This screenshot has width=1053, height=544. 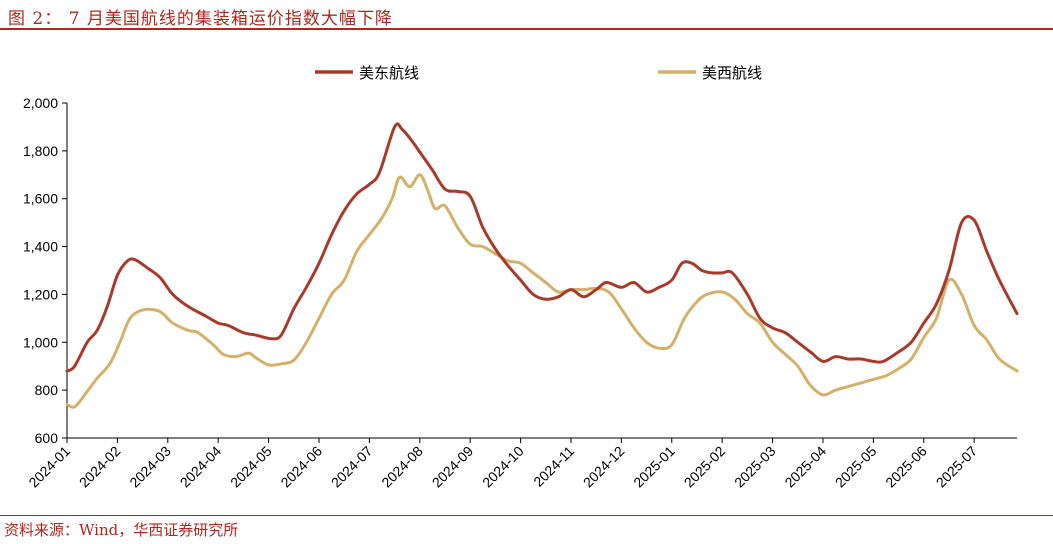 I want to click on x-tick-label: 2024-10, so click(x=503, y=467).